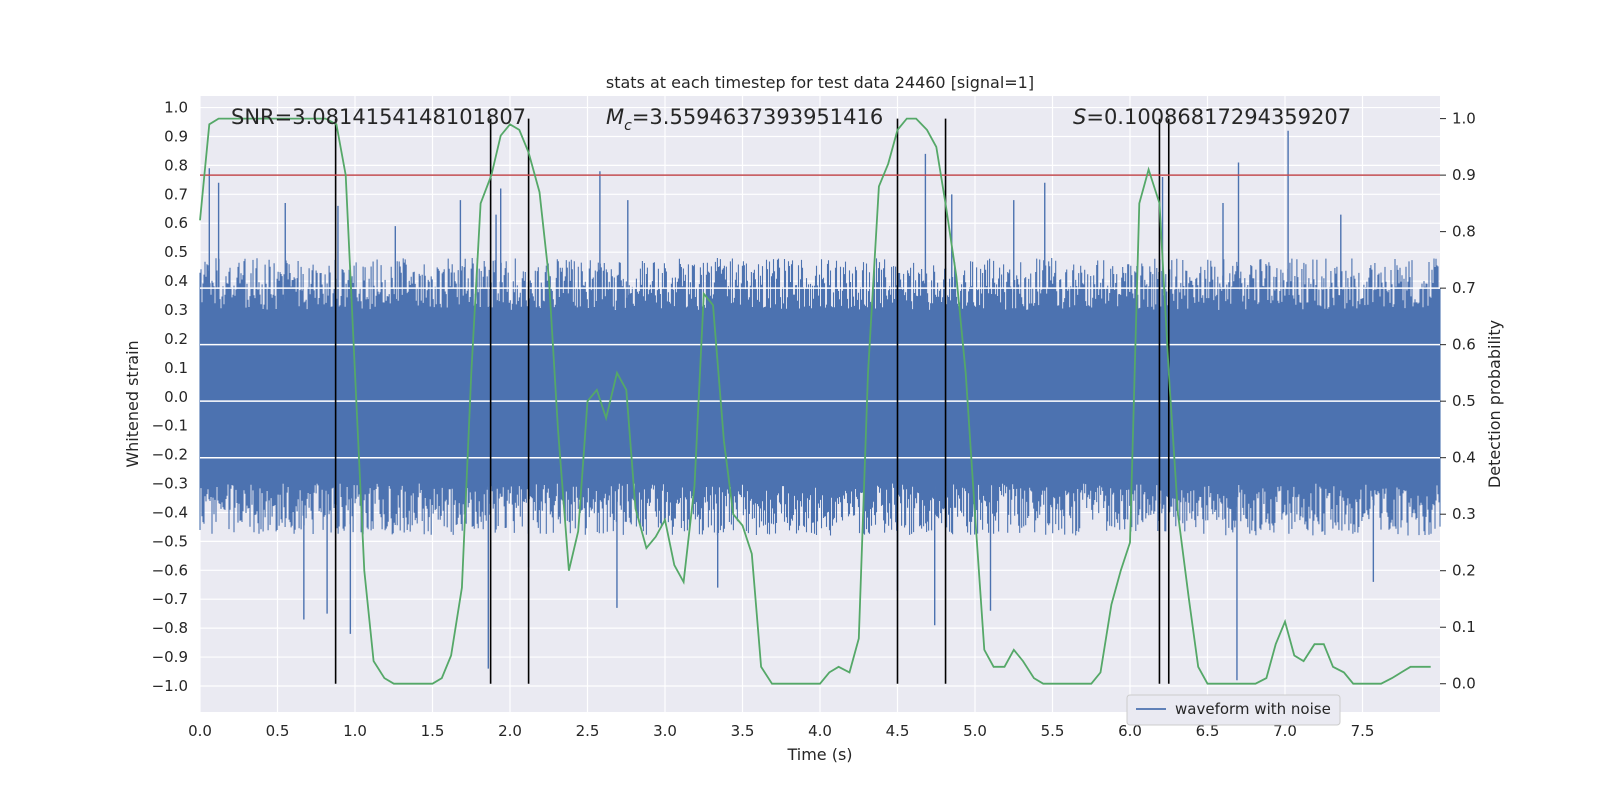  Describe the element at coordinates (170, 570) in the screenshot. I see `y-left-tick-label: −0.6` at that location.